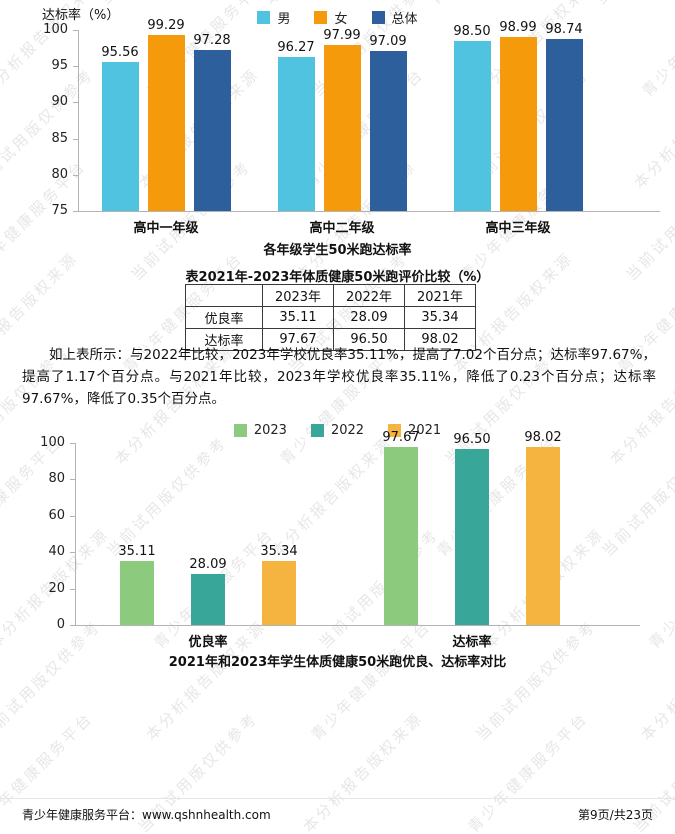 The image size is (675, 834). I want to click on bar-value-label: 97.67, so click(401, 438).